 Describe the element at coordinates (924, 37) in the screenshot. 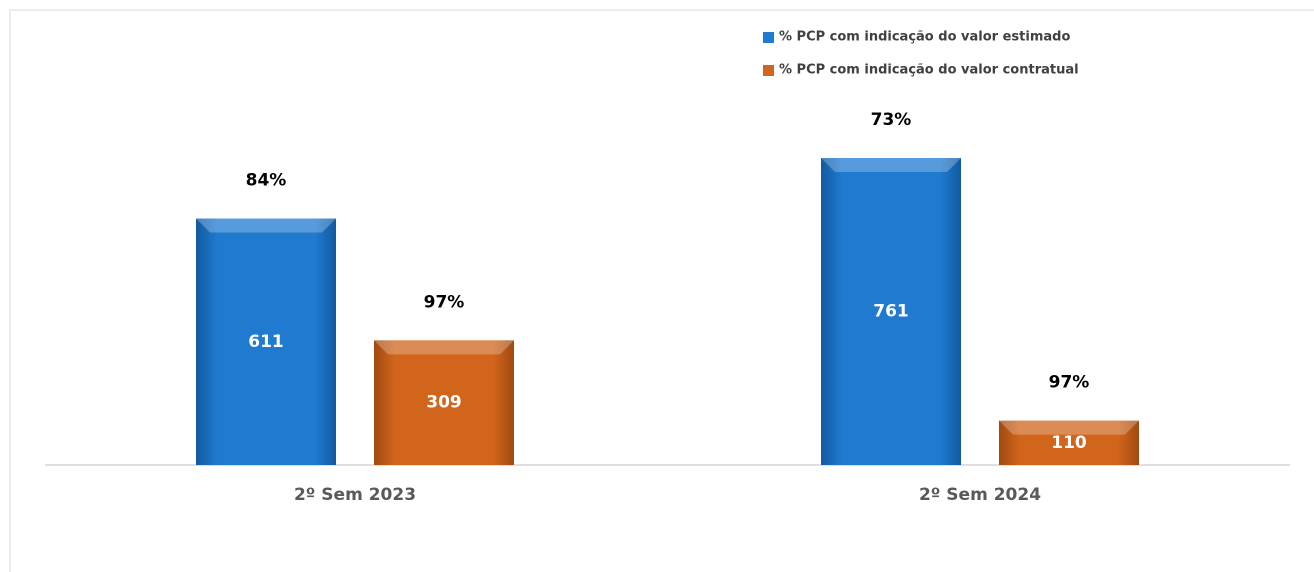

I see `legend-label: % PCP com indicação do valor estimado` at that location.